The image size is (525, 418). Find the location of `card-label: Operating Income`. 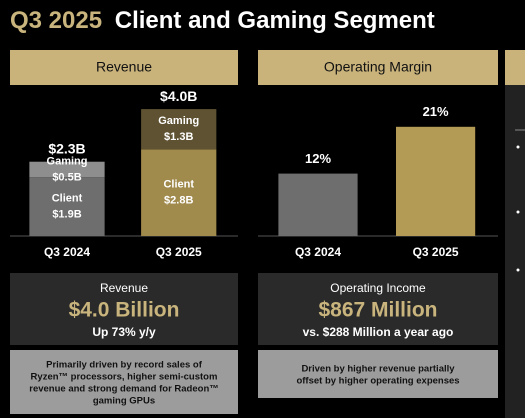

card-label: Operating Income is located at coordinates (378, 288).